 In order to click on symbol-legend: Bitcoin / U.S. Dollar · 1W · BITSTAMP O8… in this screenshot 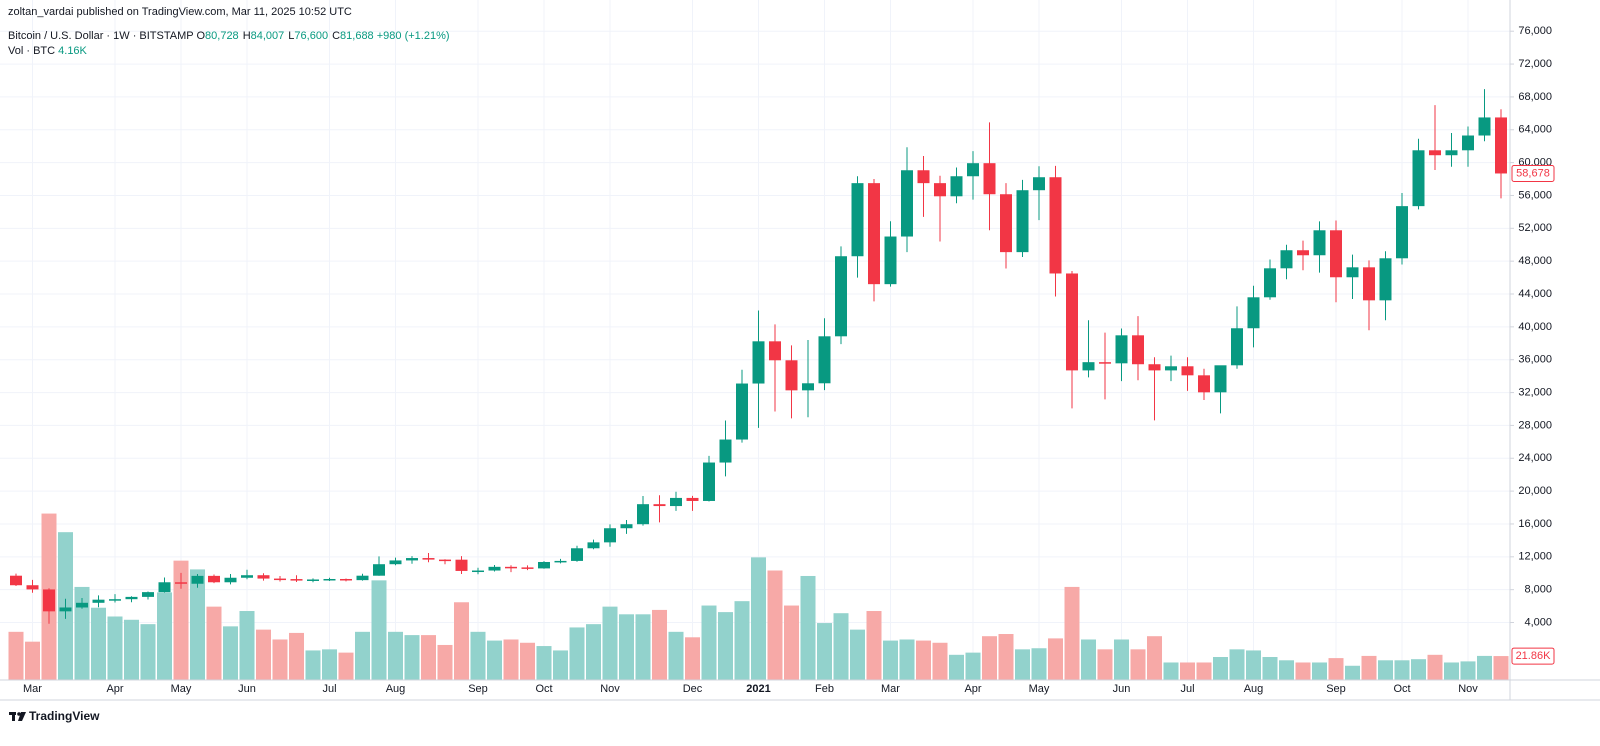, I will do `click(229, 36)`.